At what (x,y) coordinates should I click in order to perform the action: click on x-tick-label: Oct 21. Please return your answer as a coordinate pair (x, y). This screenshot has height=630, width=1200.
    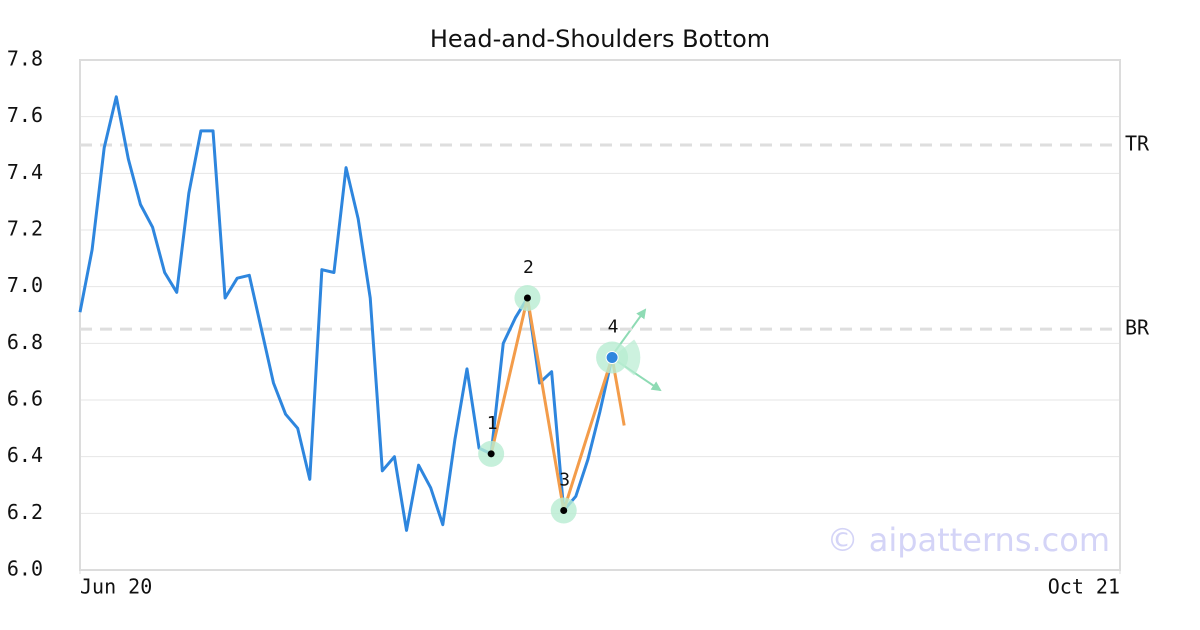
    Looking at the image, I should click on (1084, 587).